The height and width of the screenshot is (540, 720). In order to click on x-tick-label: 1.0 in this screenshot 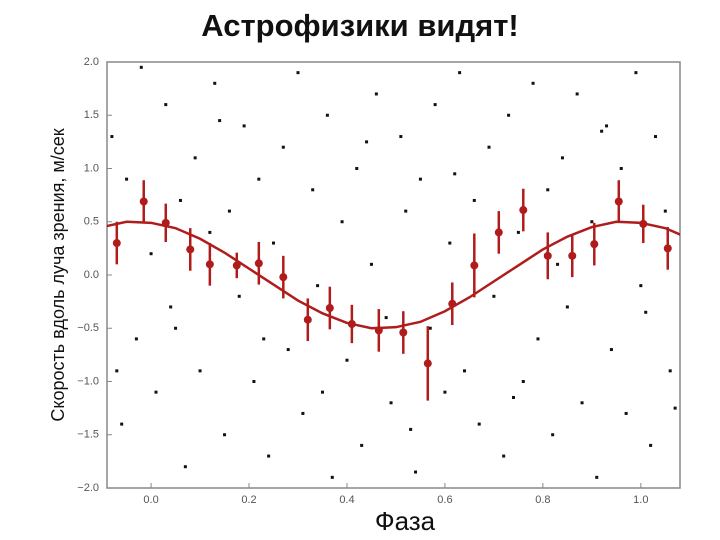, I will do `click(640, 500)`.